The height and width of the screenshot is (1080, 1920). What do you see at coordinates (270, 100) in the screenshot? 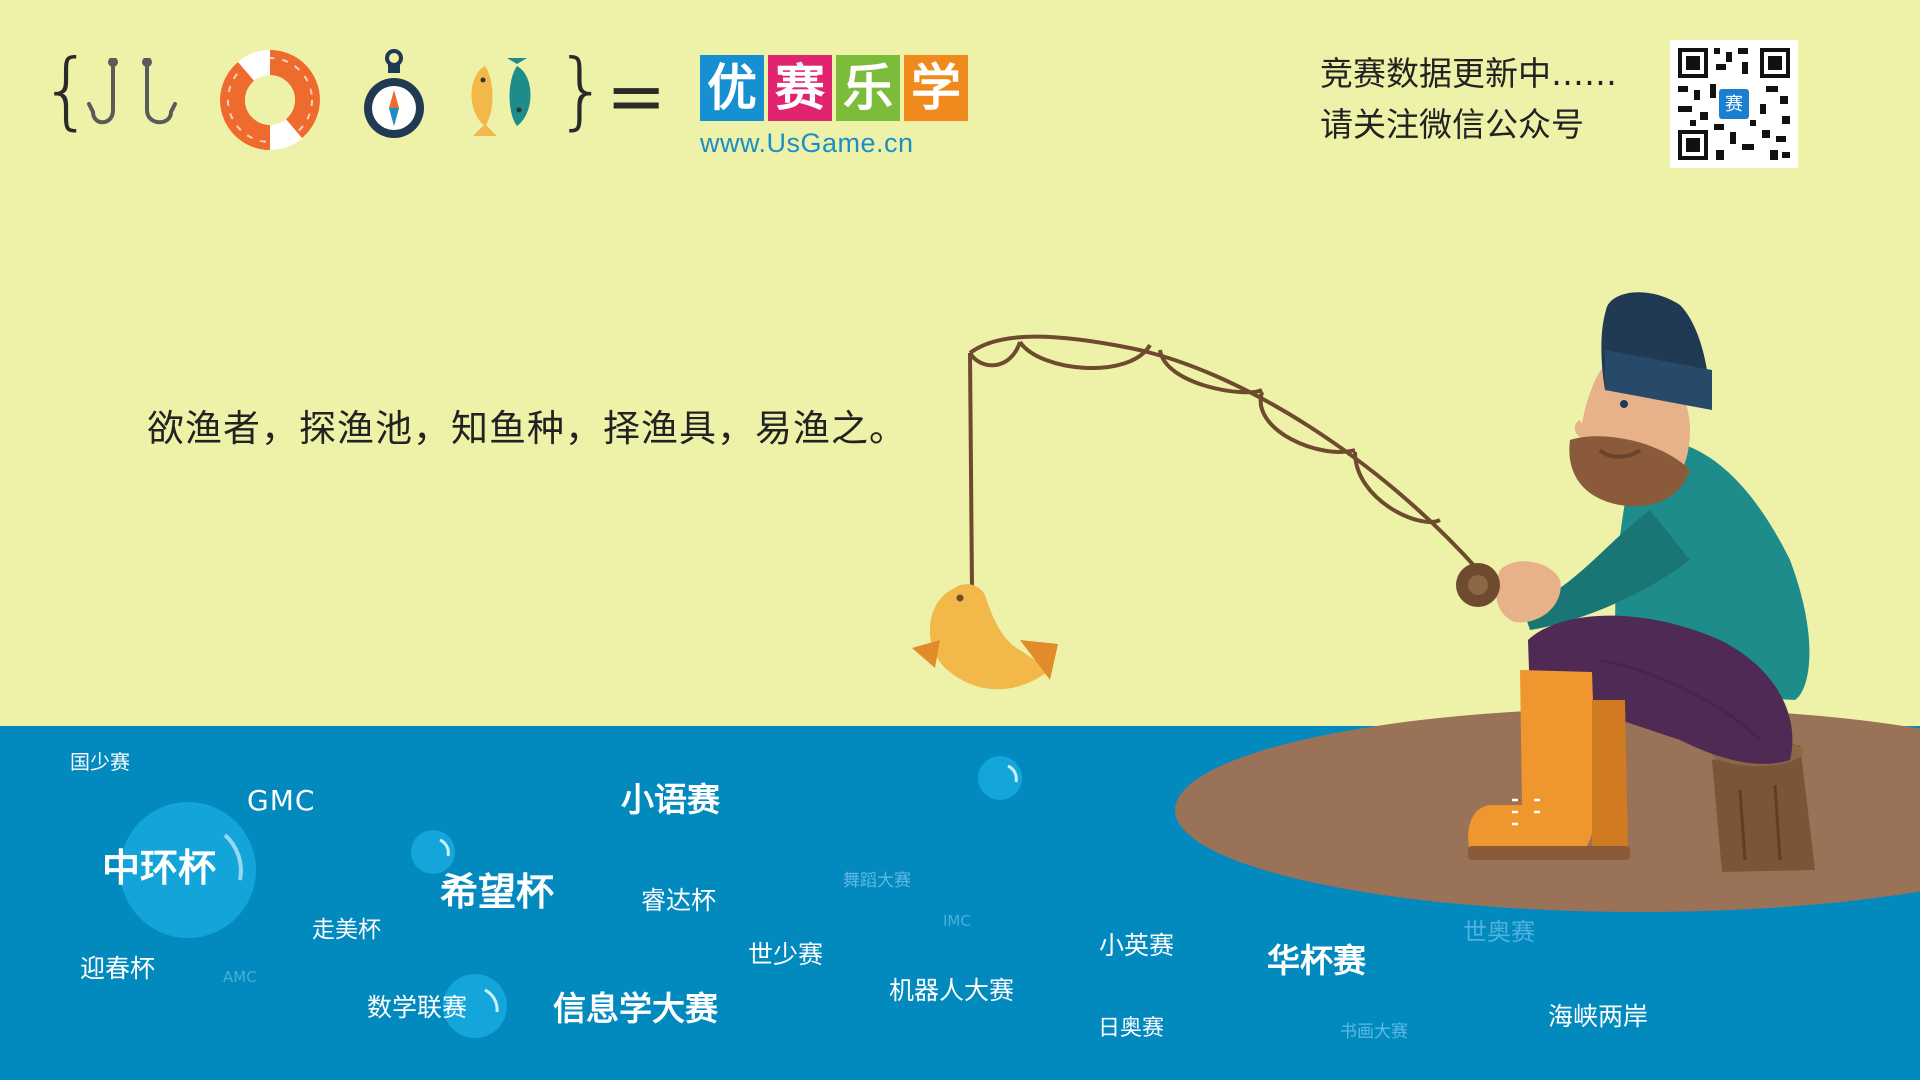
I see `lifebuoy-icon` at bounding box center [270, 100].